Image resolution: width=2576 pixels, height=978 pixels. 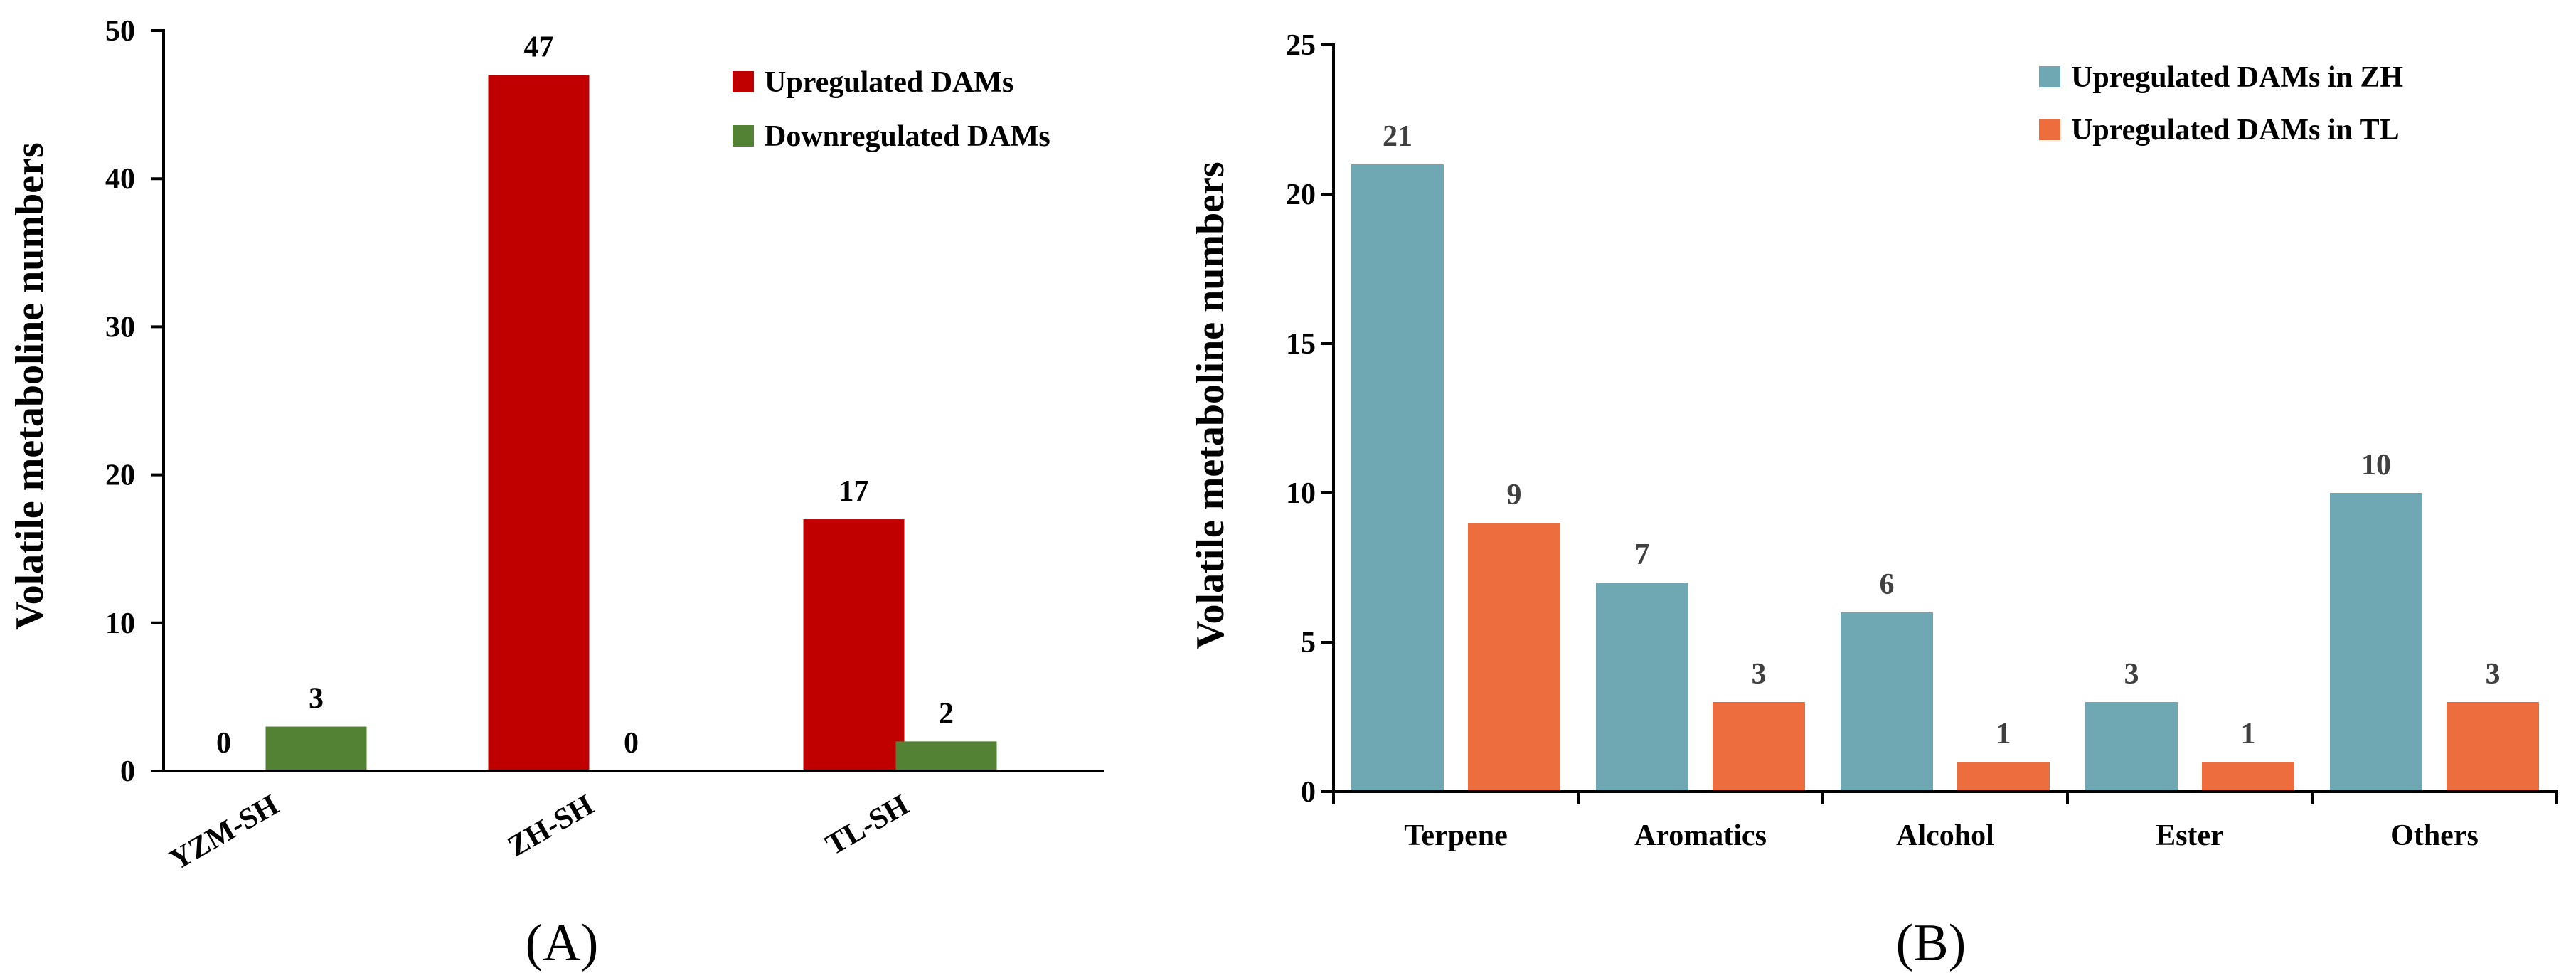 What do you see at coordinates (1642, 554) in the screenshot?
I see `data-label: 7` at bounding box center [1642, 554].